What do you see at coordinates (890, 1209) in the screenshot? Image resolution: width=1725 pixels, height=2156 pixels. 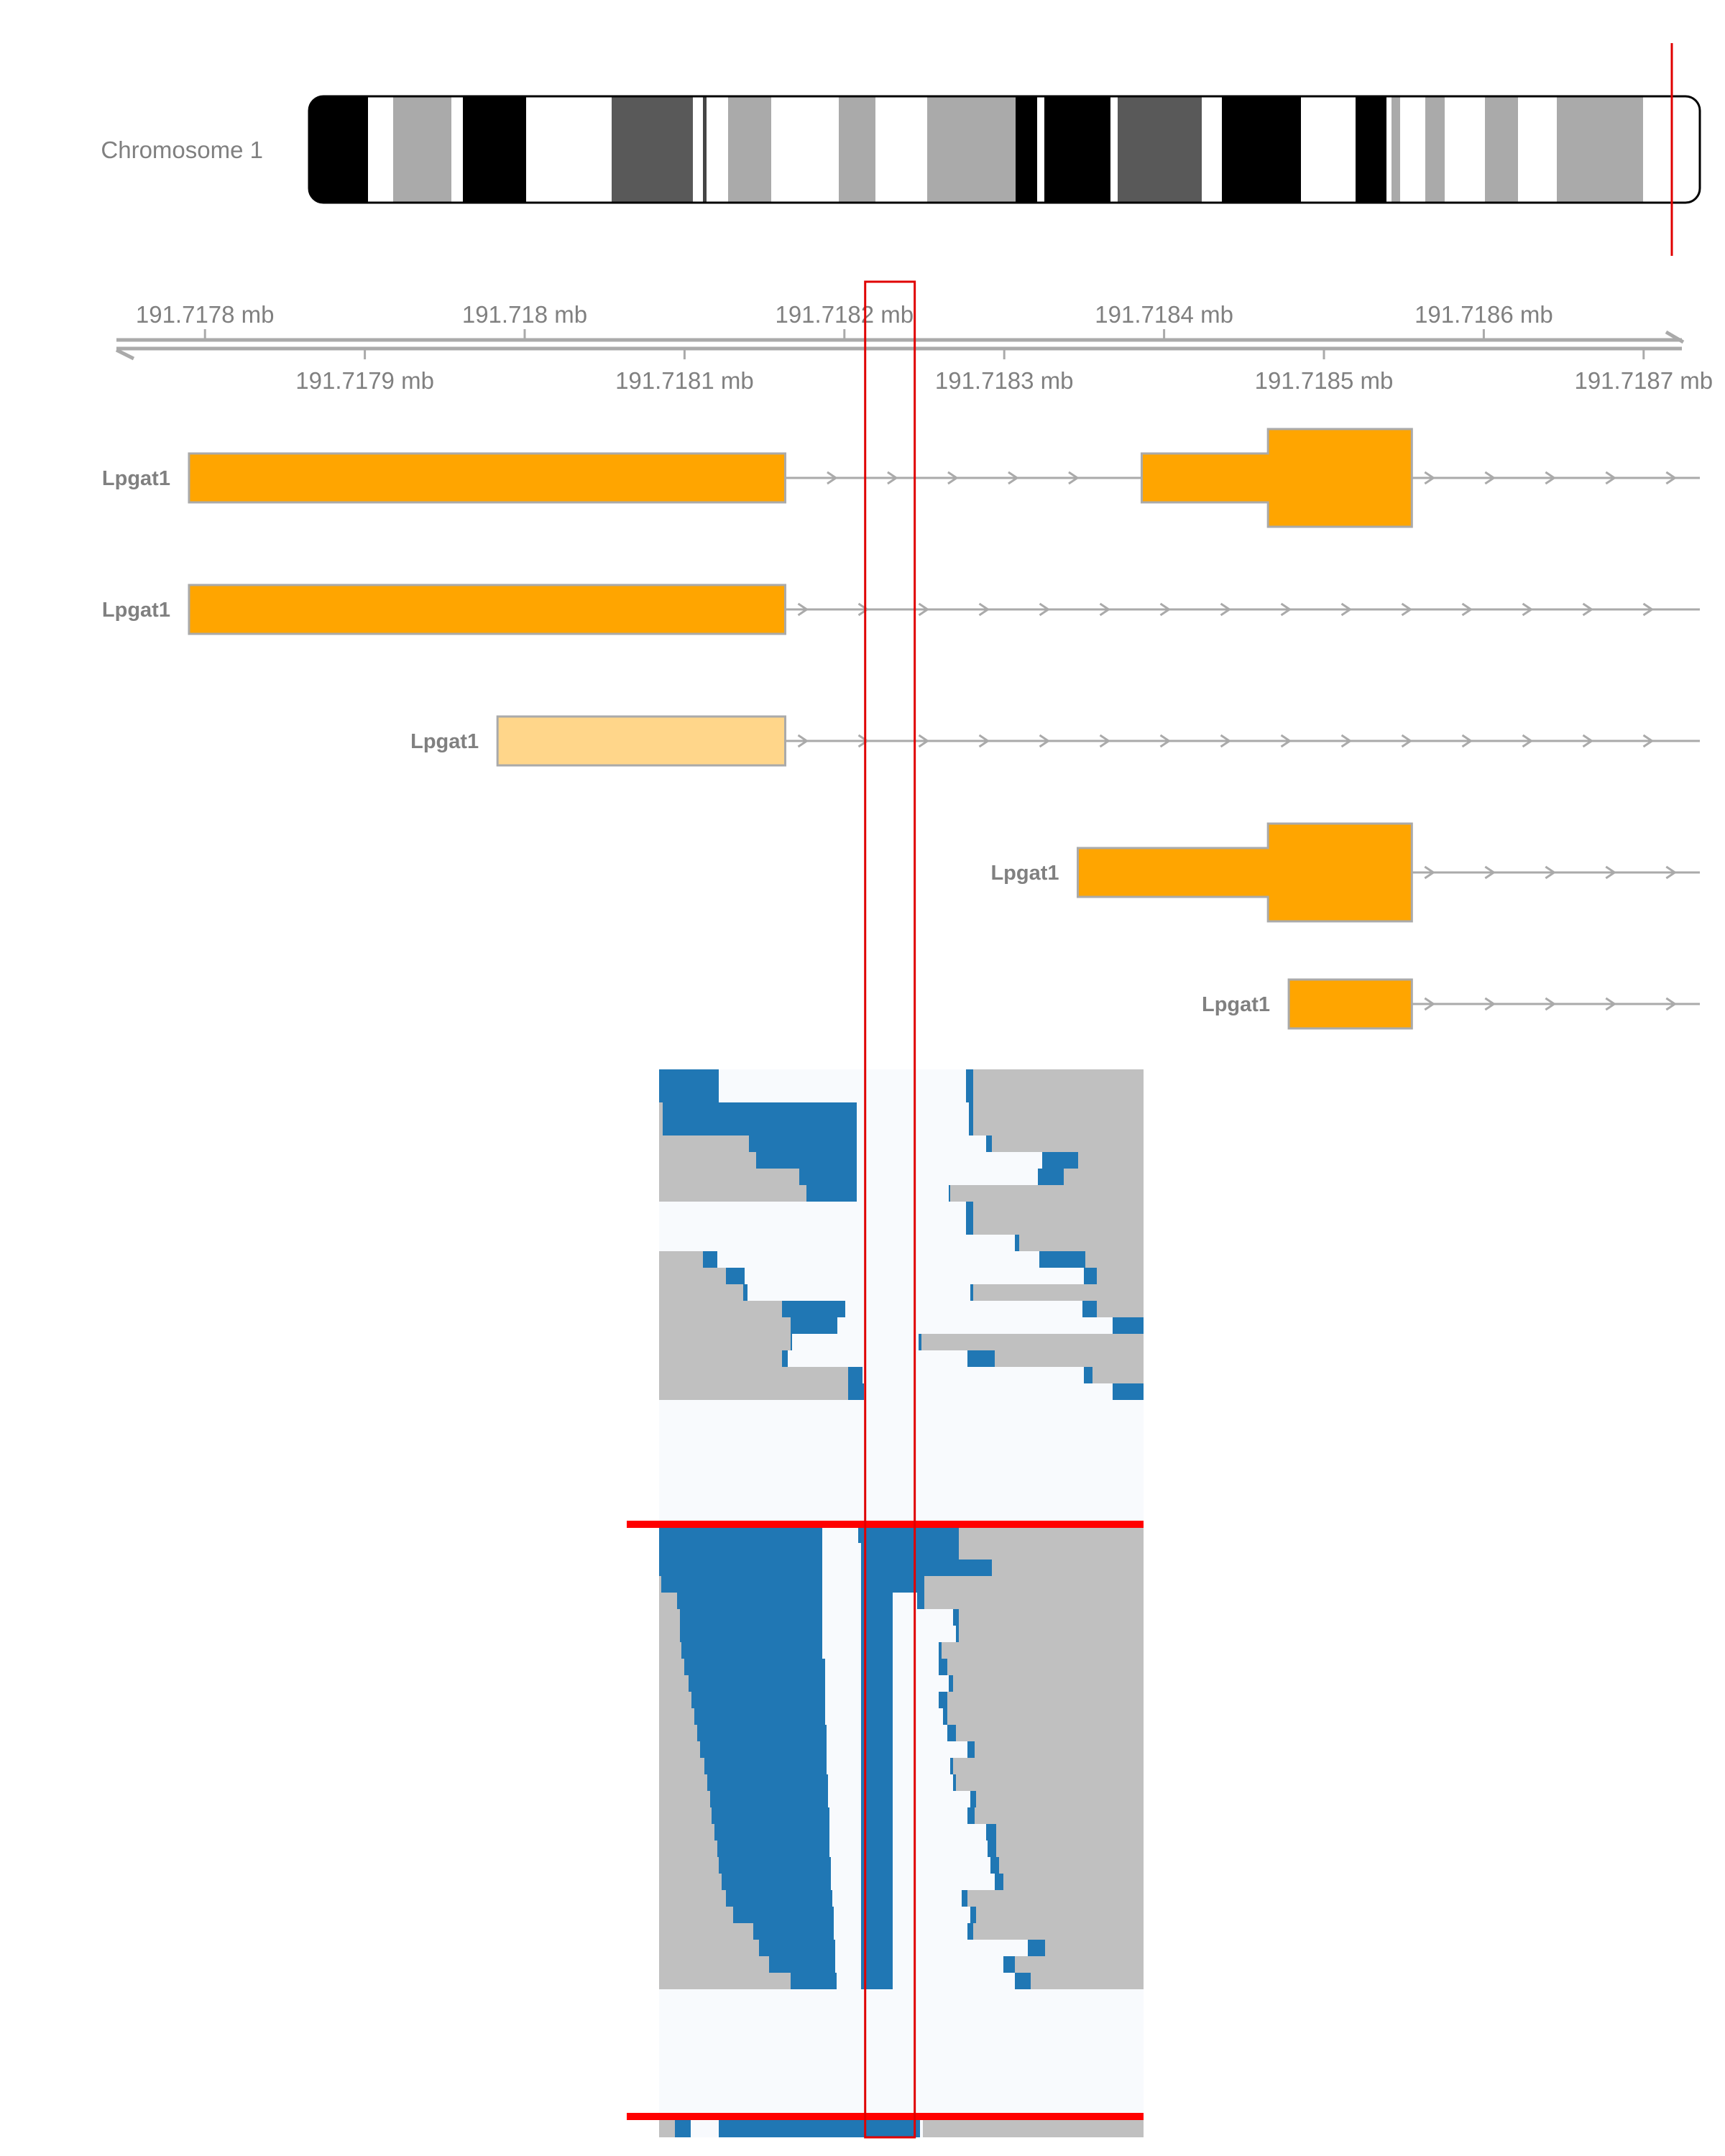 I see `highlight-region` at bounding box center [890, 1209].